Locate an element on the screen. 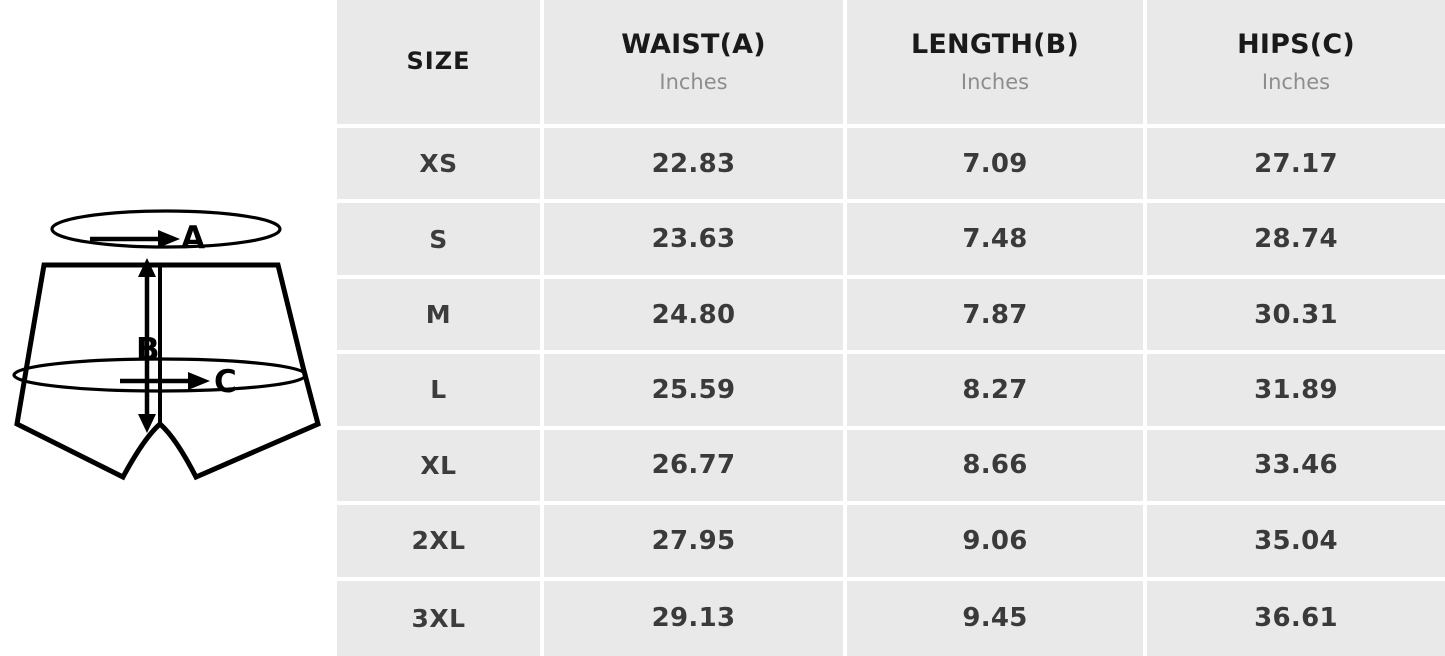 The width and height of the screenshot is (1445, 656). length-arrow-icon is located at coordinates (147, 345).